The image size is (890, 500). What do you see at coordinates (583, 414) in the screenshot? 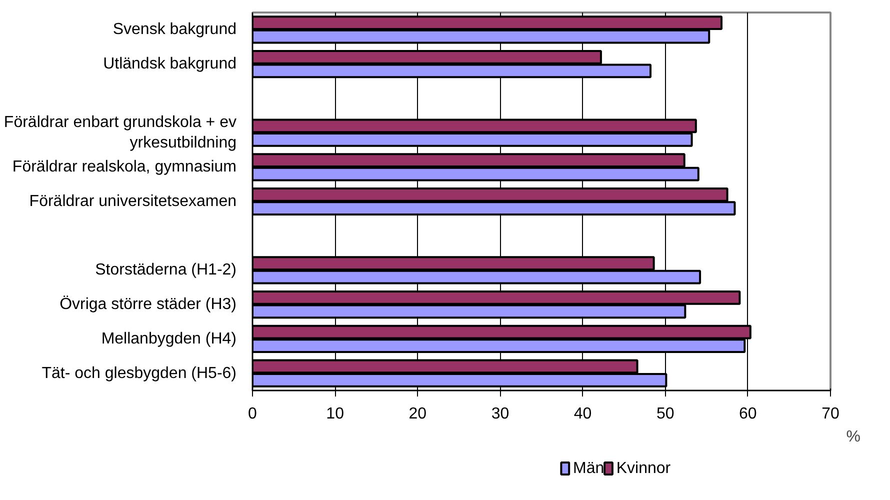
I see `x-tick-label: 40` at bounding box center [583, 414].